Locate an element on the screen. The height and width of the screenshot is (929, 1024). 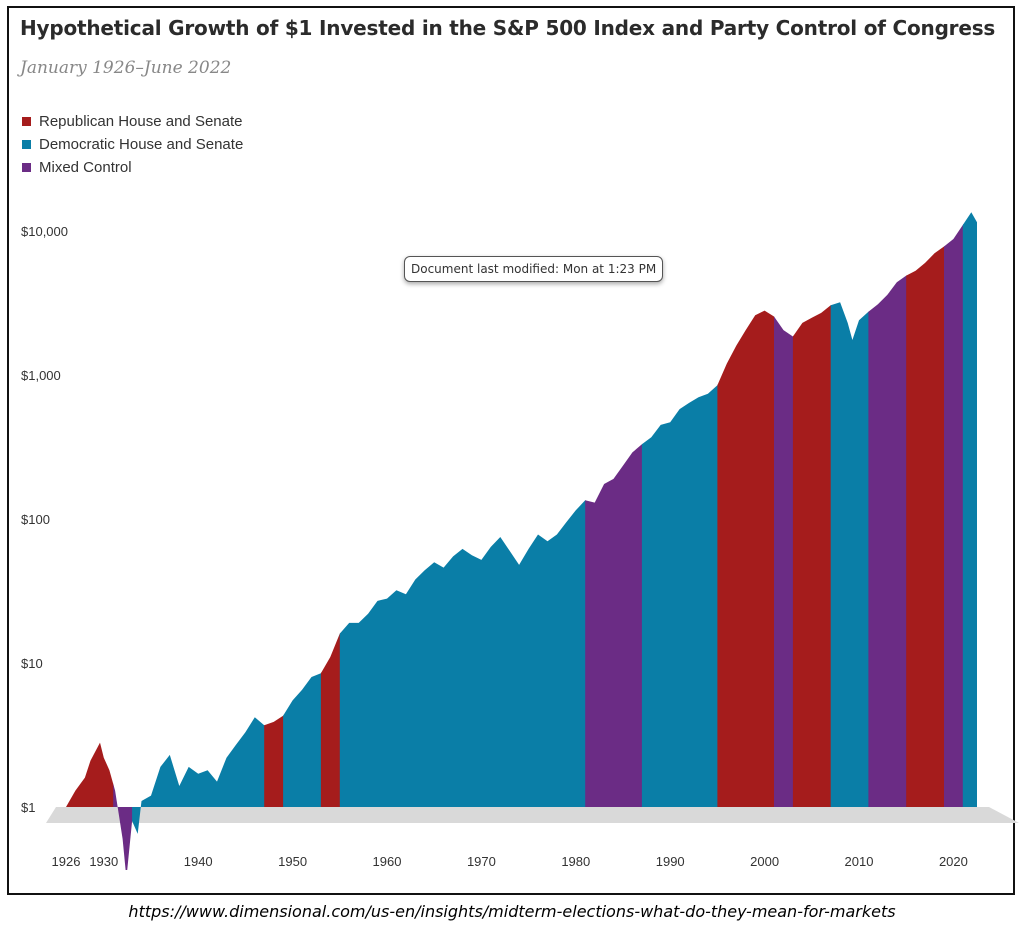
legend-item-mixed: Mixed Control is located at coordinates (132, 167).